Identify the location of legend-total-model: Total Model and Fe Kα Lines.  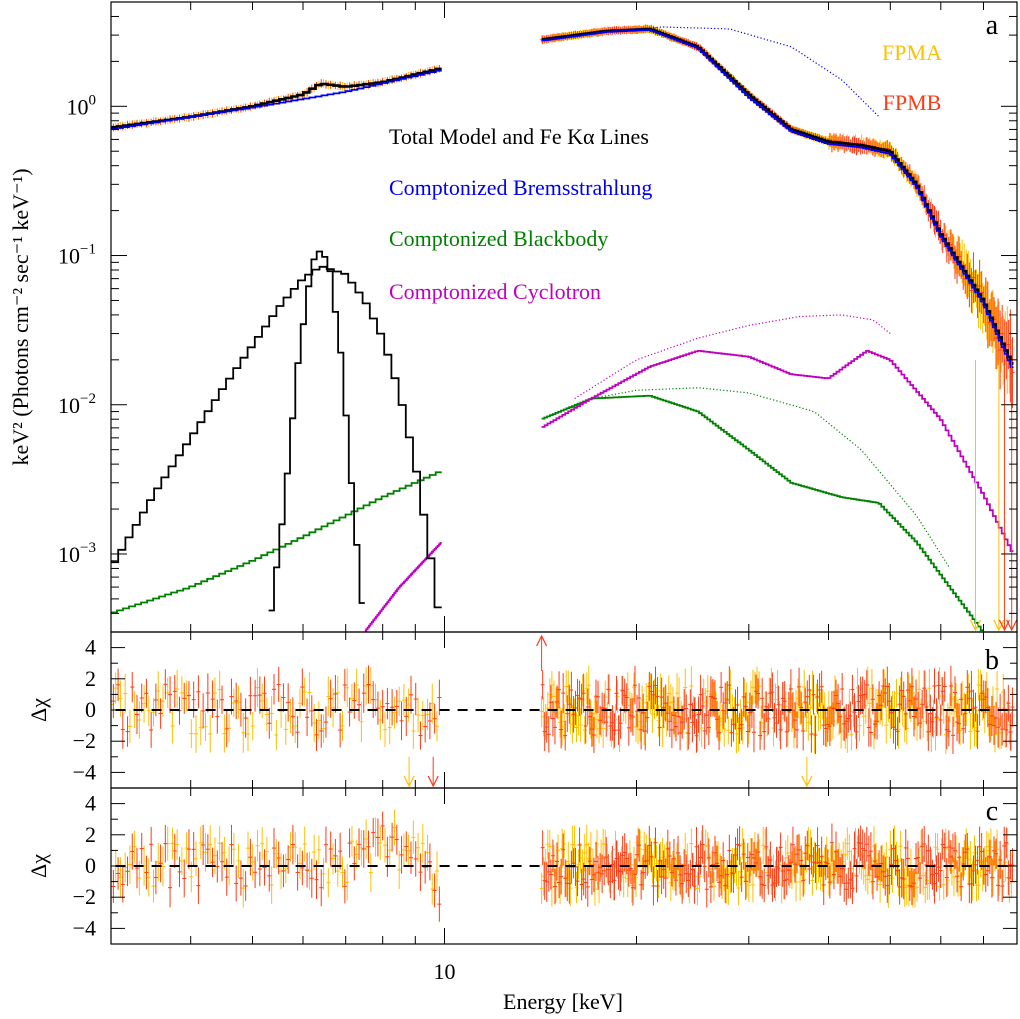
(519, 136).